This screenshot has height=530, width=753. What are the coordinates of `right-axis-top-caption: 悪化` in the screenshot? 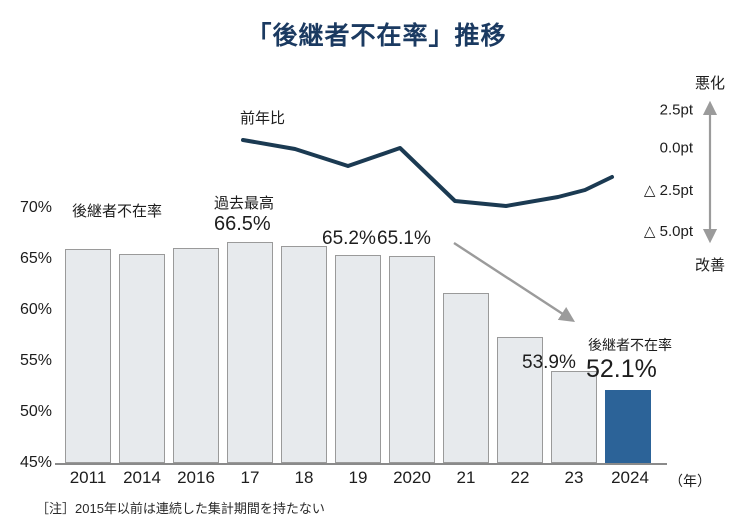 It's located at (710, 83).